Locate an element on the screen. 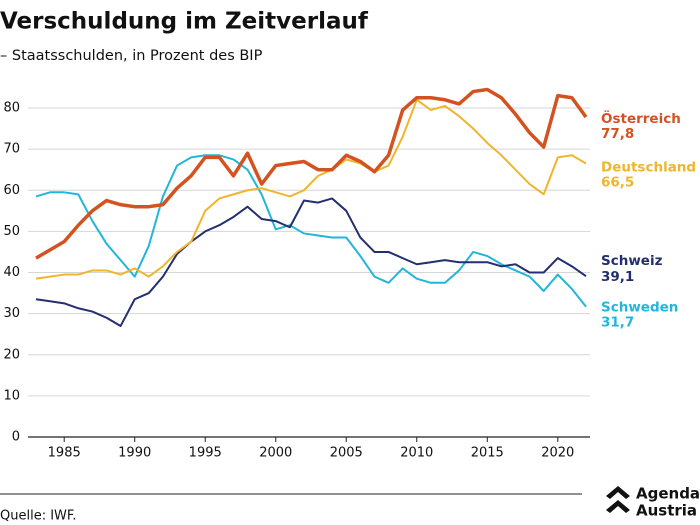 The width and height of the screenshot is (700, 525). chart-subtitle: – Staatsschulden, in Prozent des BIP is located at coordinates (131, 56).